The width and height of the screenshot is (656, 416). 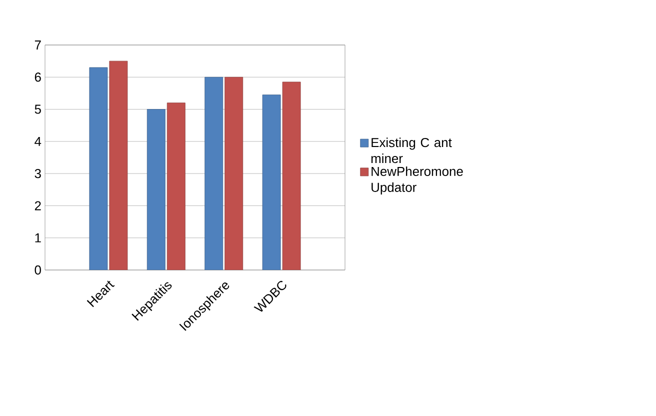 I want to click on y-tick-label: 2, so click(x=37, y=205).